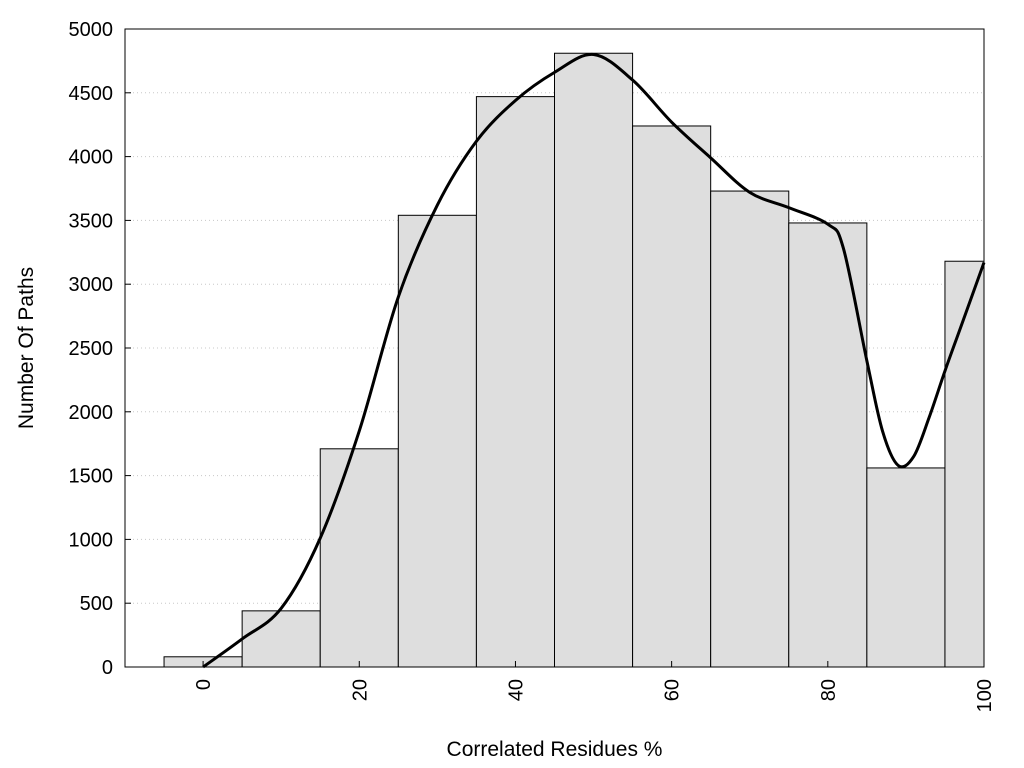 Image resolution: width=1024 pixels, height=768 pixels. What do you see at coordinates (91, 285) in the screenshot?
I see `y-tick-label: 3000` at bounding box center [91, 285].